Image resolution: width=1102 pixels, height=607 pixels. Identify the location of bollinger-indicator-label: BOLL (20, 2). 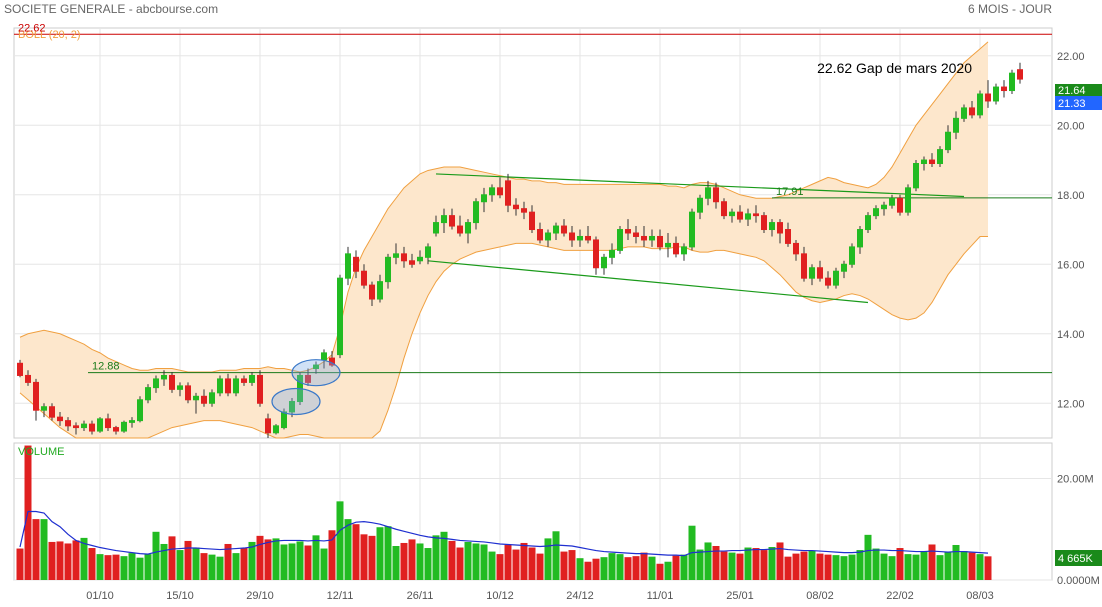
(49, 35).